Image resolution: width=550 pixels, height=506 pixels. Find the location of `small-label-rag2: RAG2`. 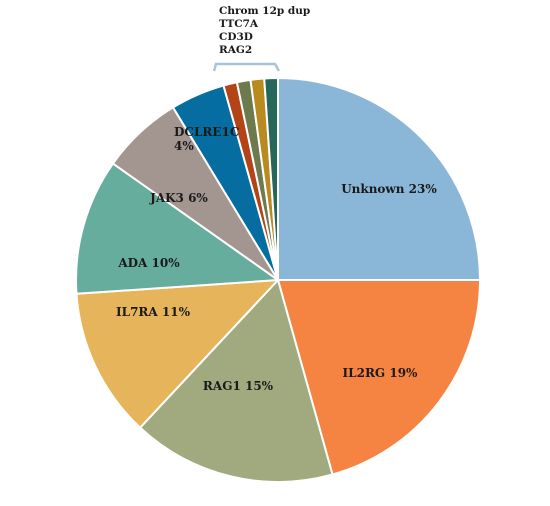

small-label-rag2: RAG2 is located at coordinates (235, 50).